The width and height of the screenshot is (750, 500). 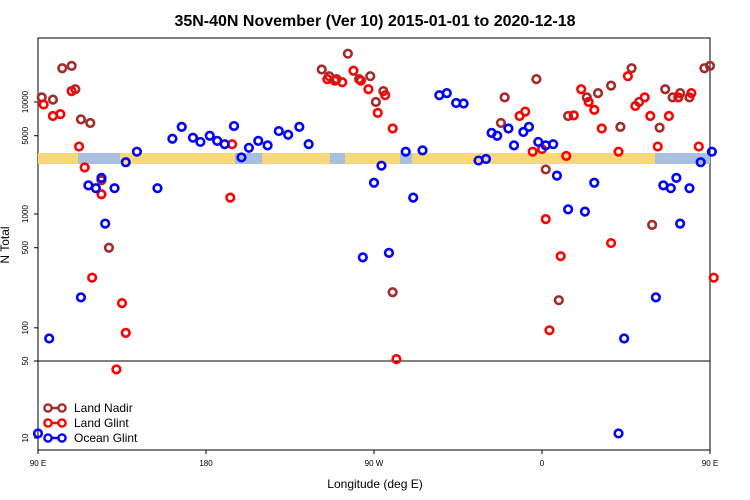 I want to click on legend-label: Ocean Glint, so click(x=106, y=438).